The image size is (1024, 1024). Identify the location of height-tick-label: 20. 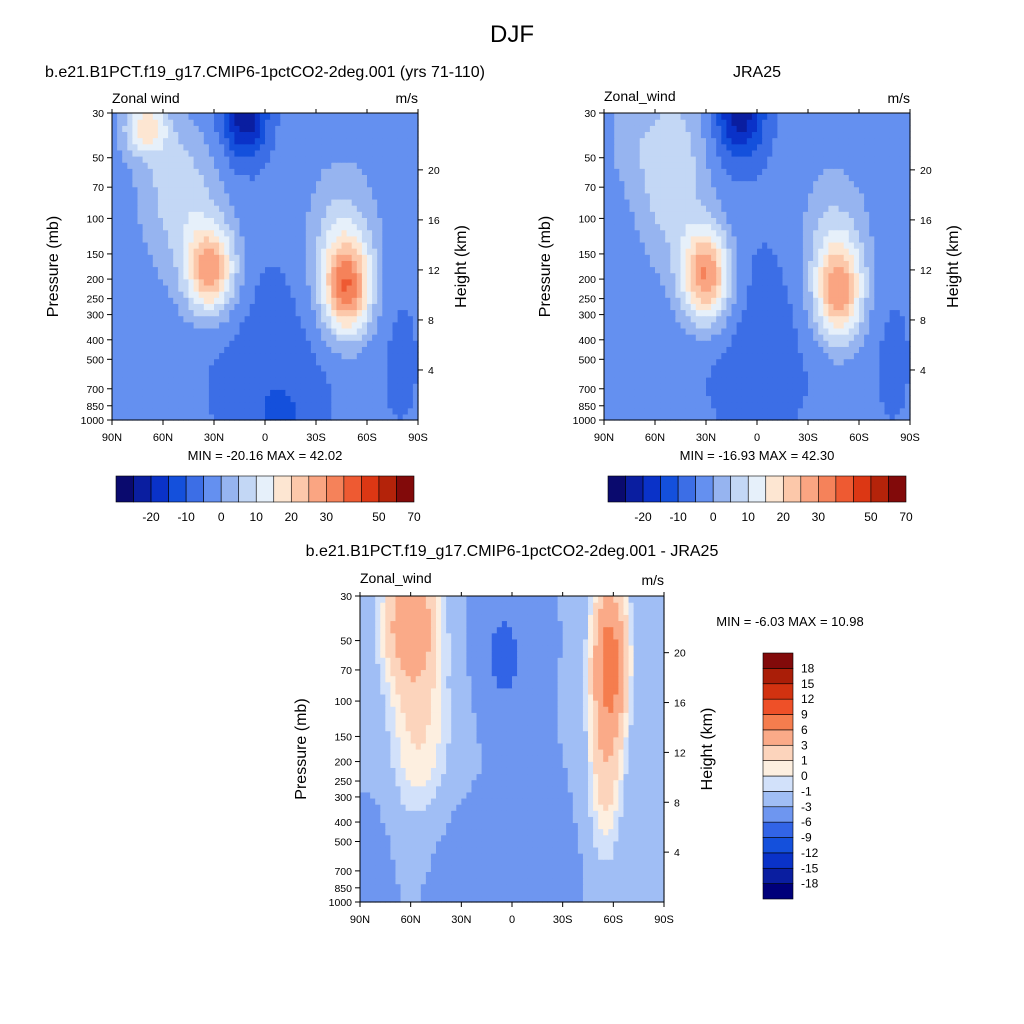
(434, 171).